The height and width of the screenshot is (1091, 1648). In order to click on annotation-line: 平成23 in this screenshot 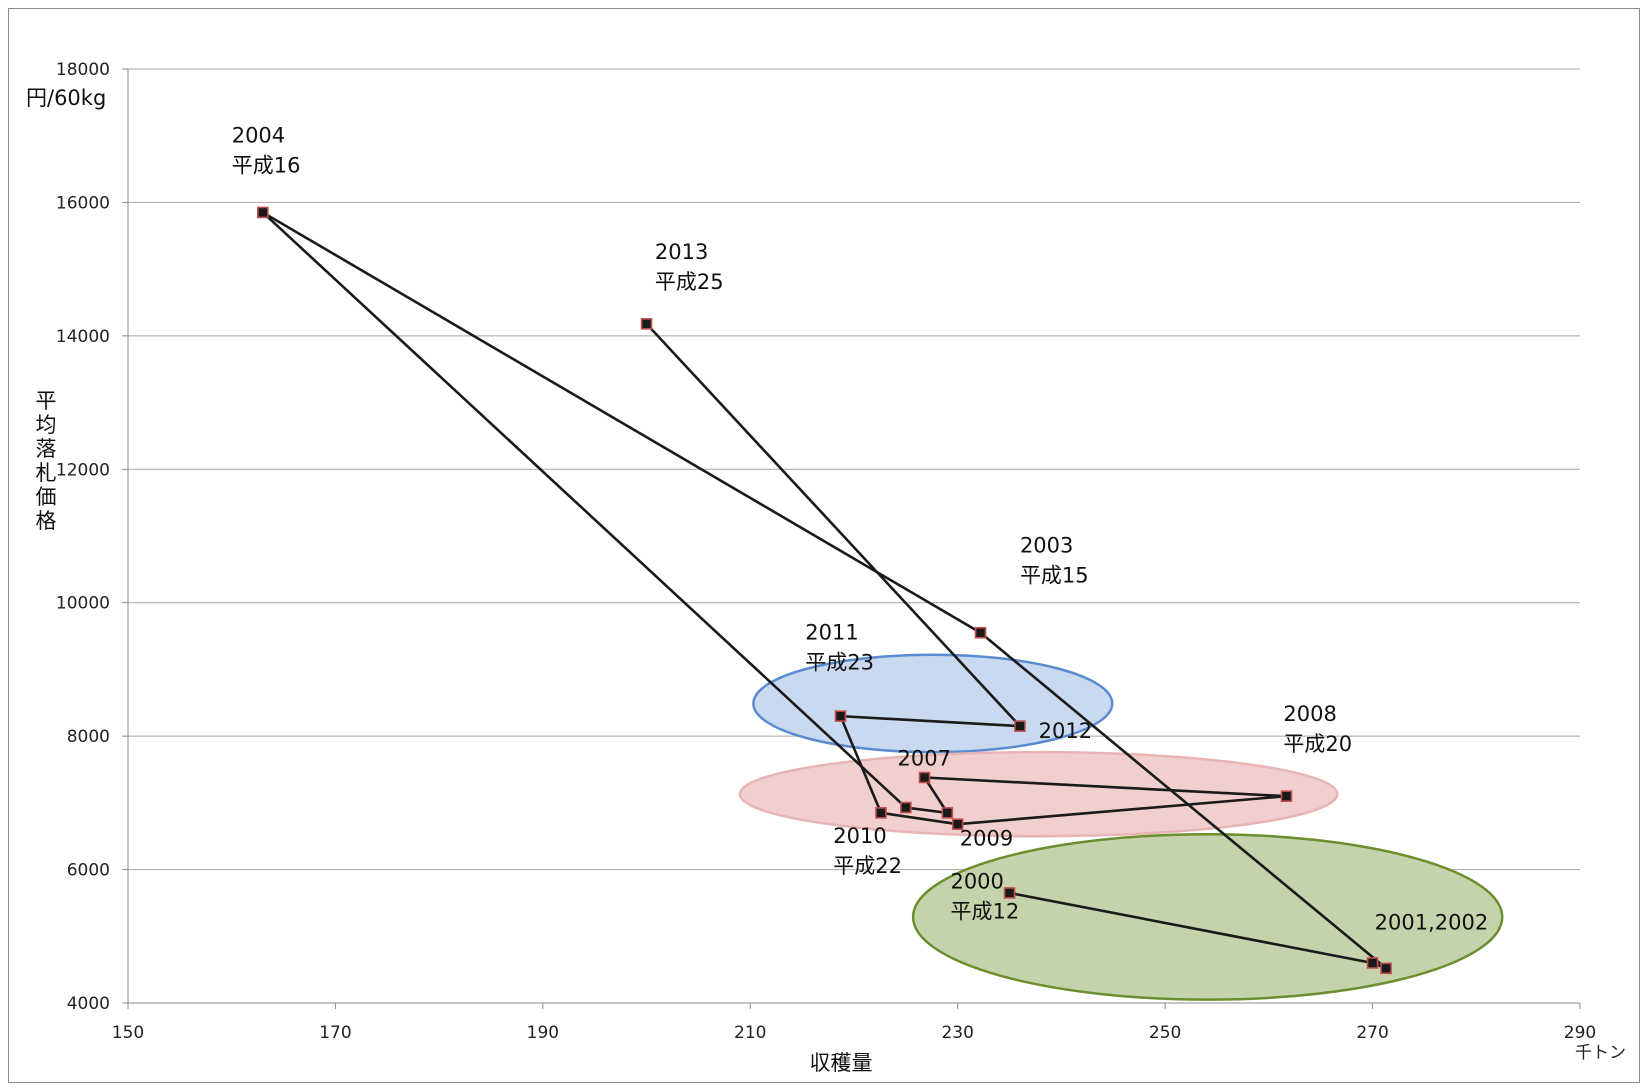, I will do `click(839, 662)`.